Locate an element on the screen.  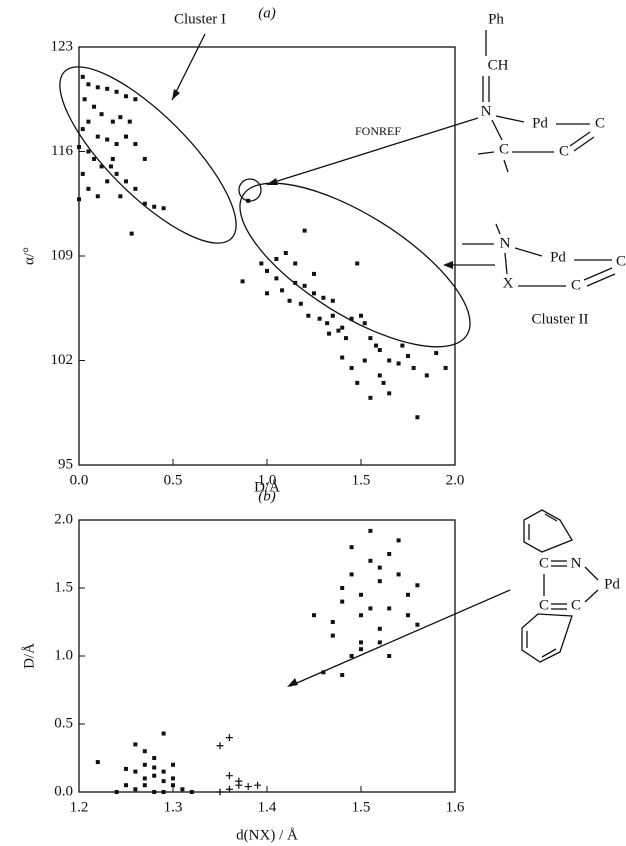
cluster-ellipse is located at coordinates (148, 155).